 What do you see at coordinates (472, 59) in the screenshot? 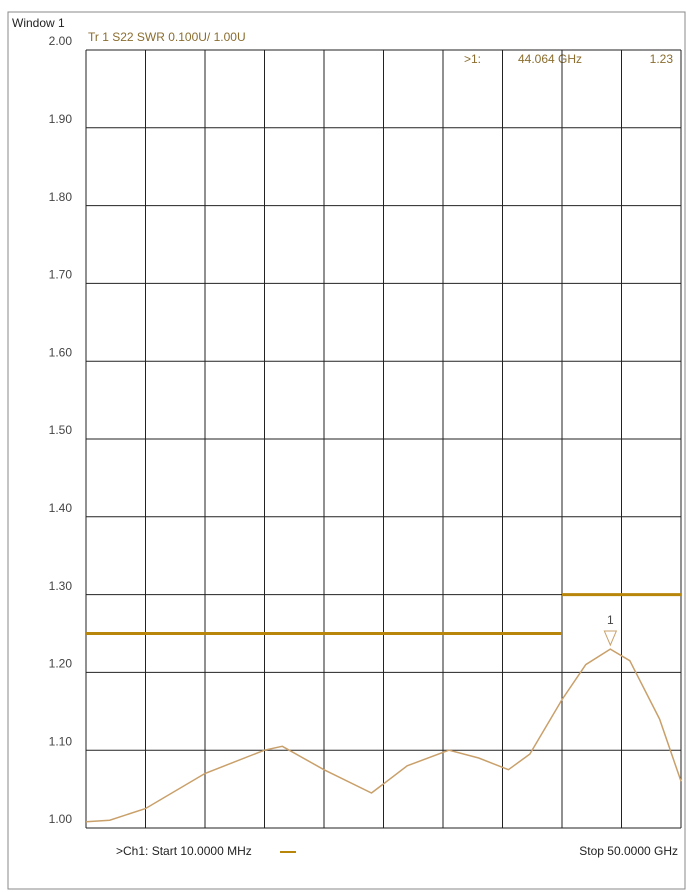
I see `marker-prefix: >1:` at bounding box center [472, 59].